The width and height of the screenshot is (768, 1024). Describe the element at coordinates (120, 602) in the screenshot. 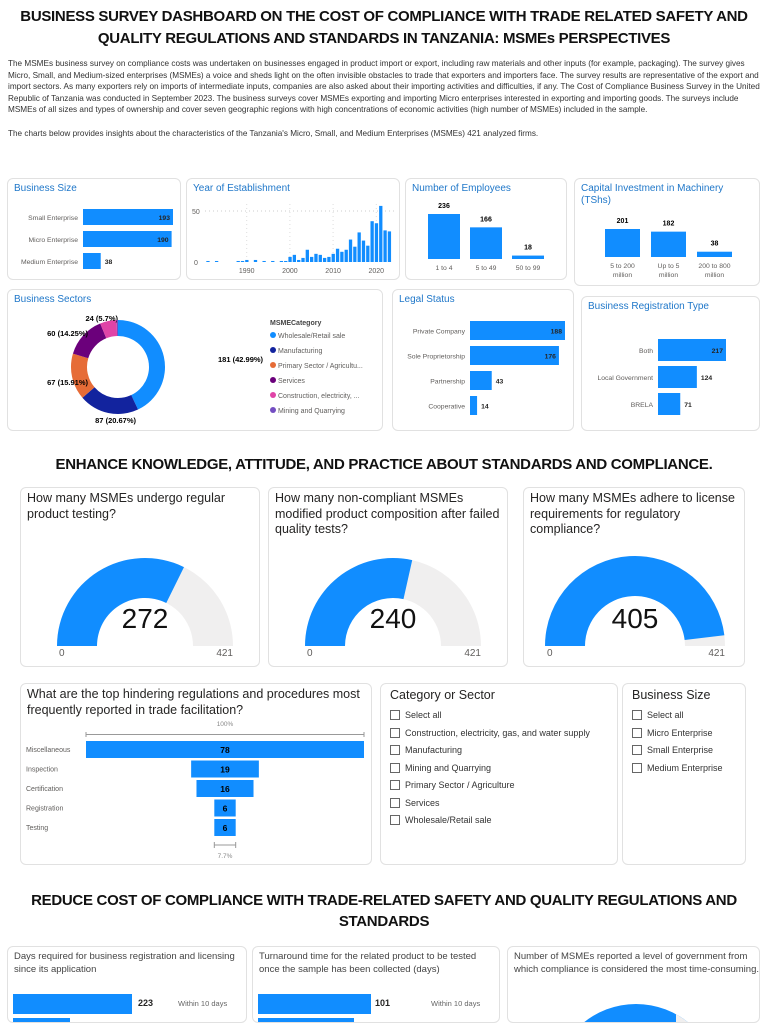

I see `gauge-fill` at that location.